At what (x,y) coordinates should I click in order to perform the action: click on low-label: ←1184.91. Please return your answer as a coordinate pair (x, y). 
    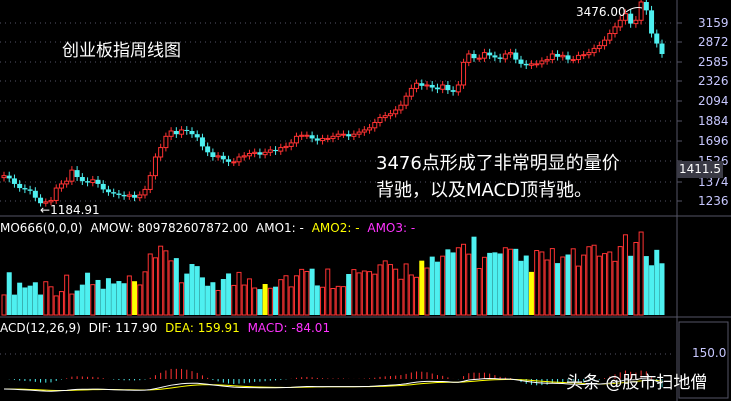
    Looking at the image, I should click on (70, 210).